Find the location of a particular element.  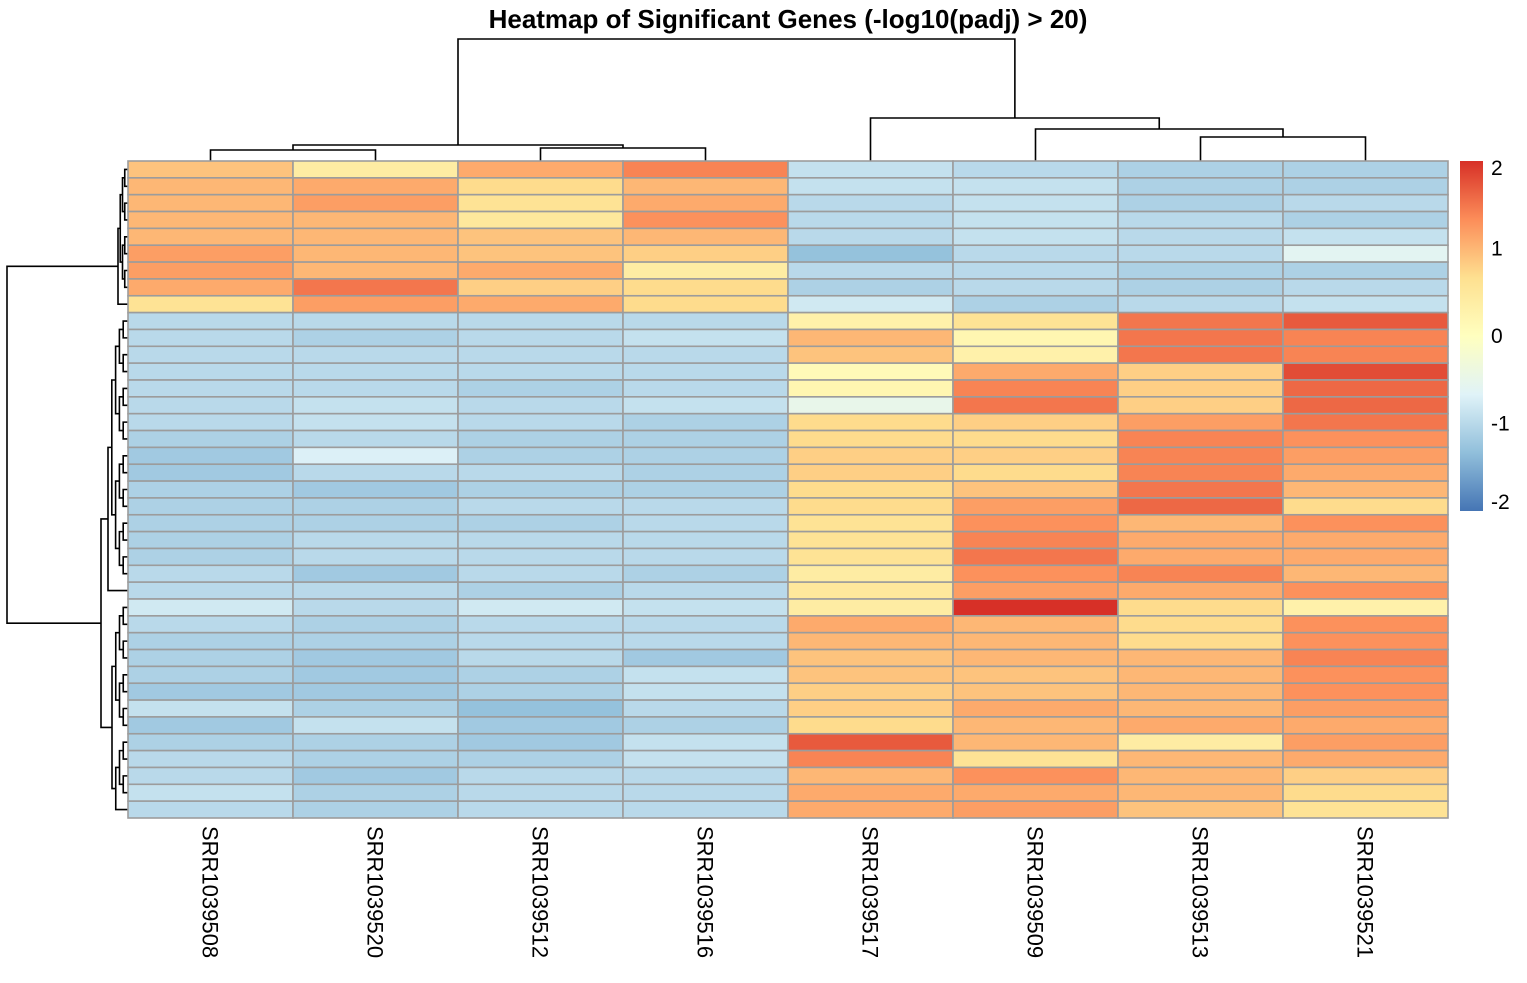

legend-color-bar is located at coordinates (1471, 336).